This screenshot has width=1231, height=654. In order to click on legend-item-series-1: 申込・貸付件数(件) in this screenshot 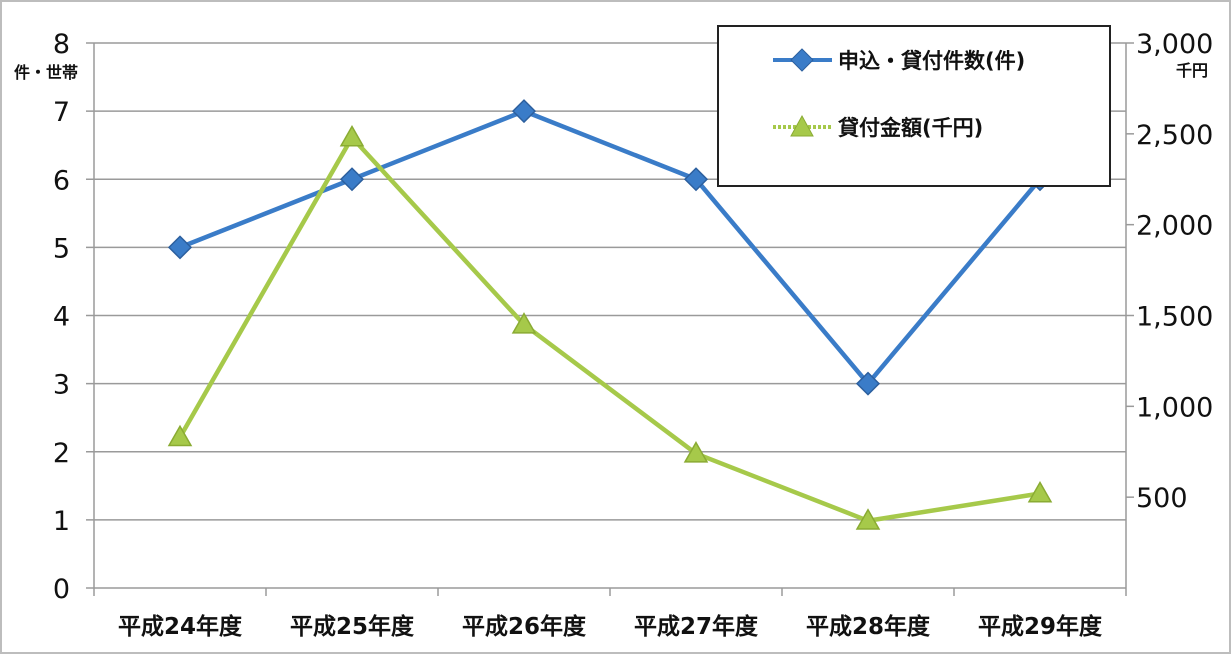, I will do `click(899, 60)`.